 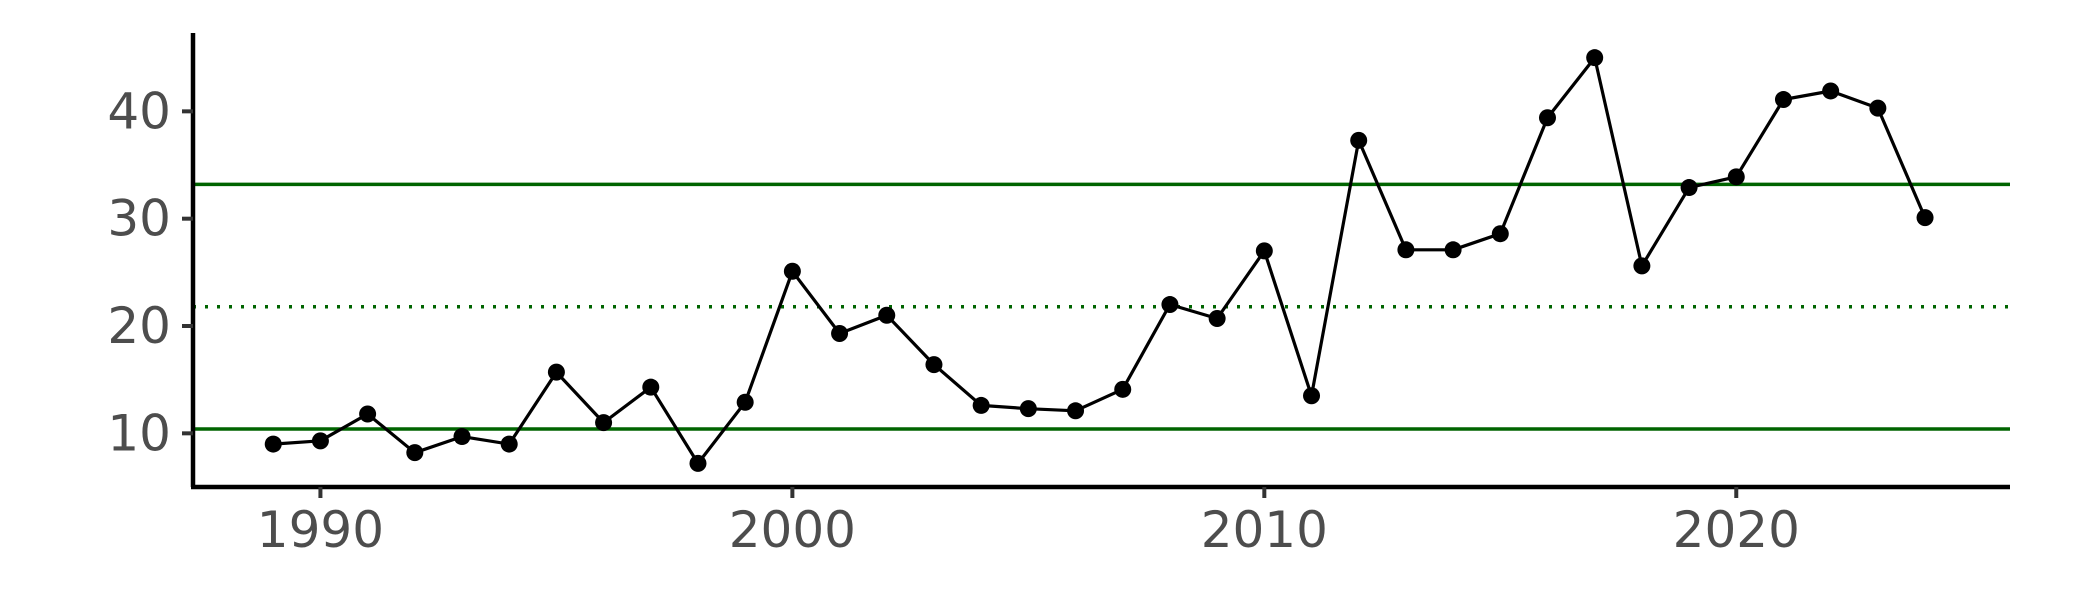 What do you see at coordinates (139, 111) in the screenshot?
I see `y-tick-label: 40` at bounding box center [139, 111].